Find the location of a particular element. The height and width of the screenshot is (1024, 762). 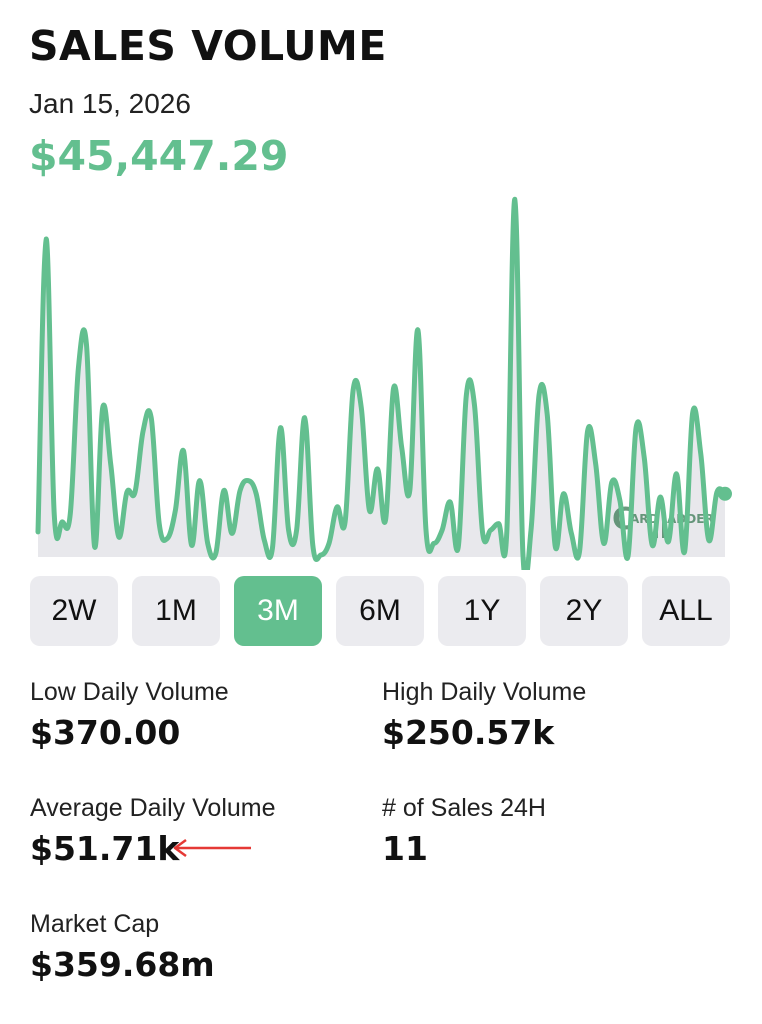

range-1y-button: 1Y is located at coordinates (482, 611).